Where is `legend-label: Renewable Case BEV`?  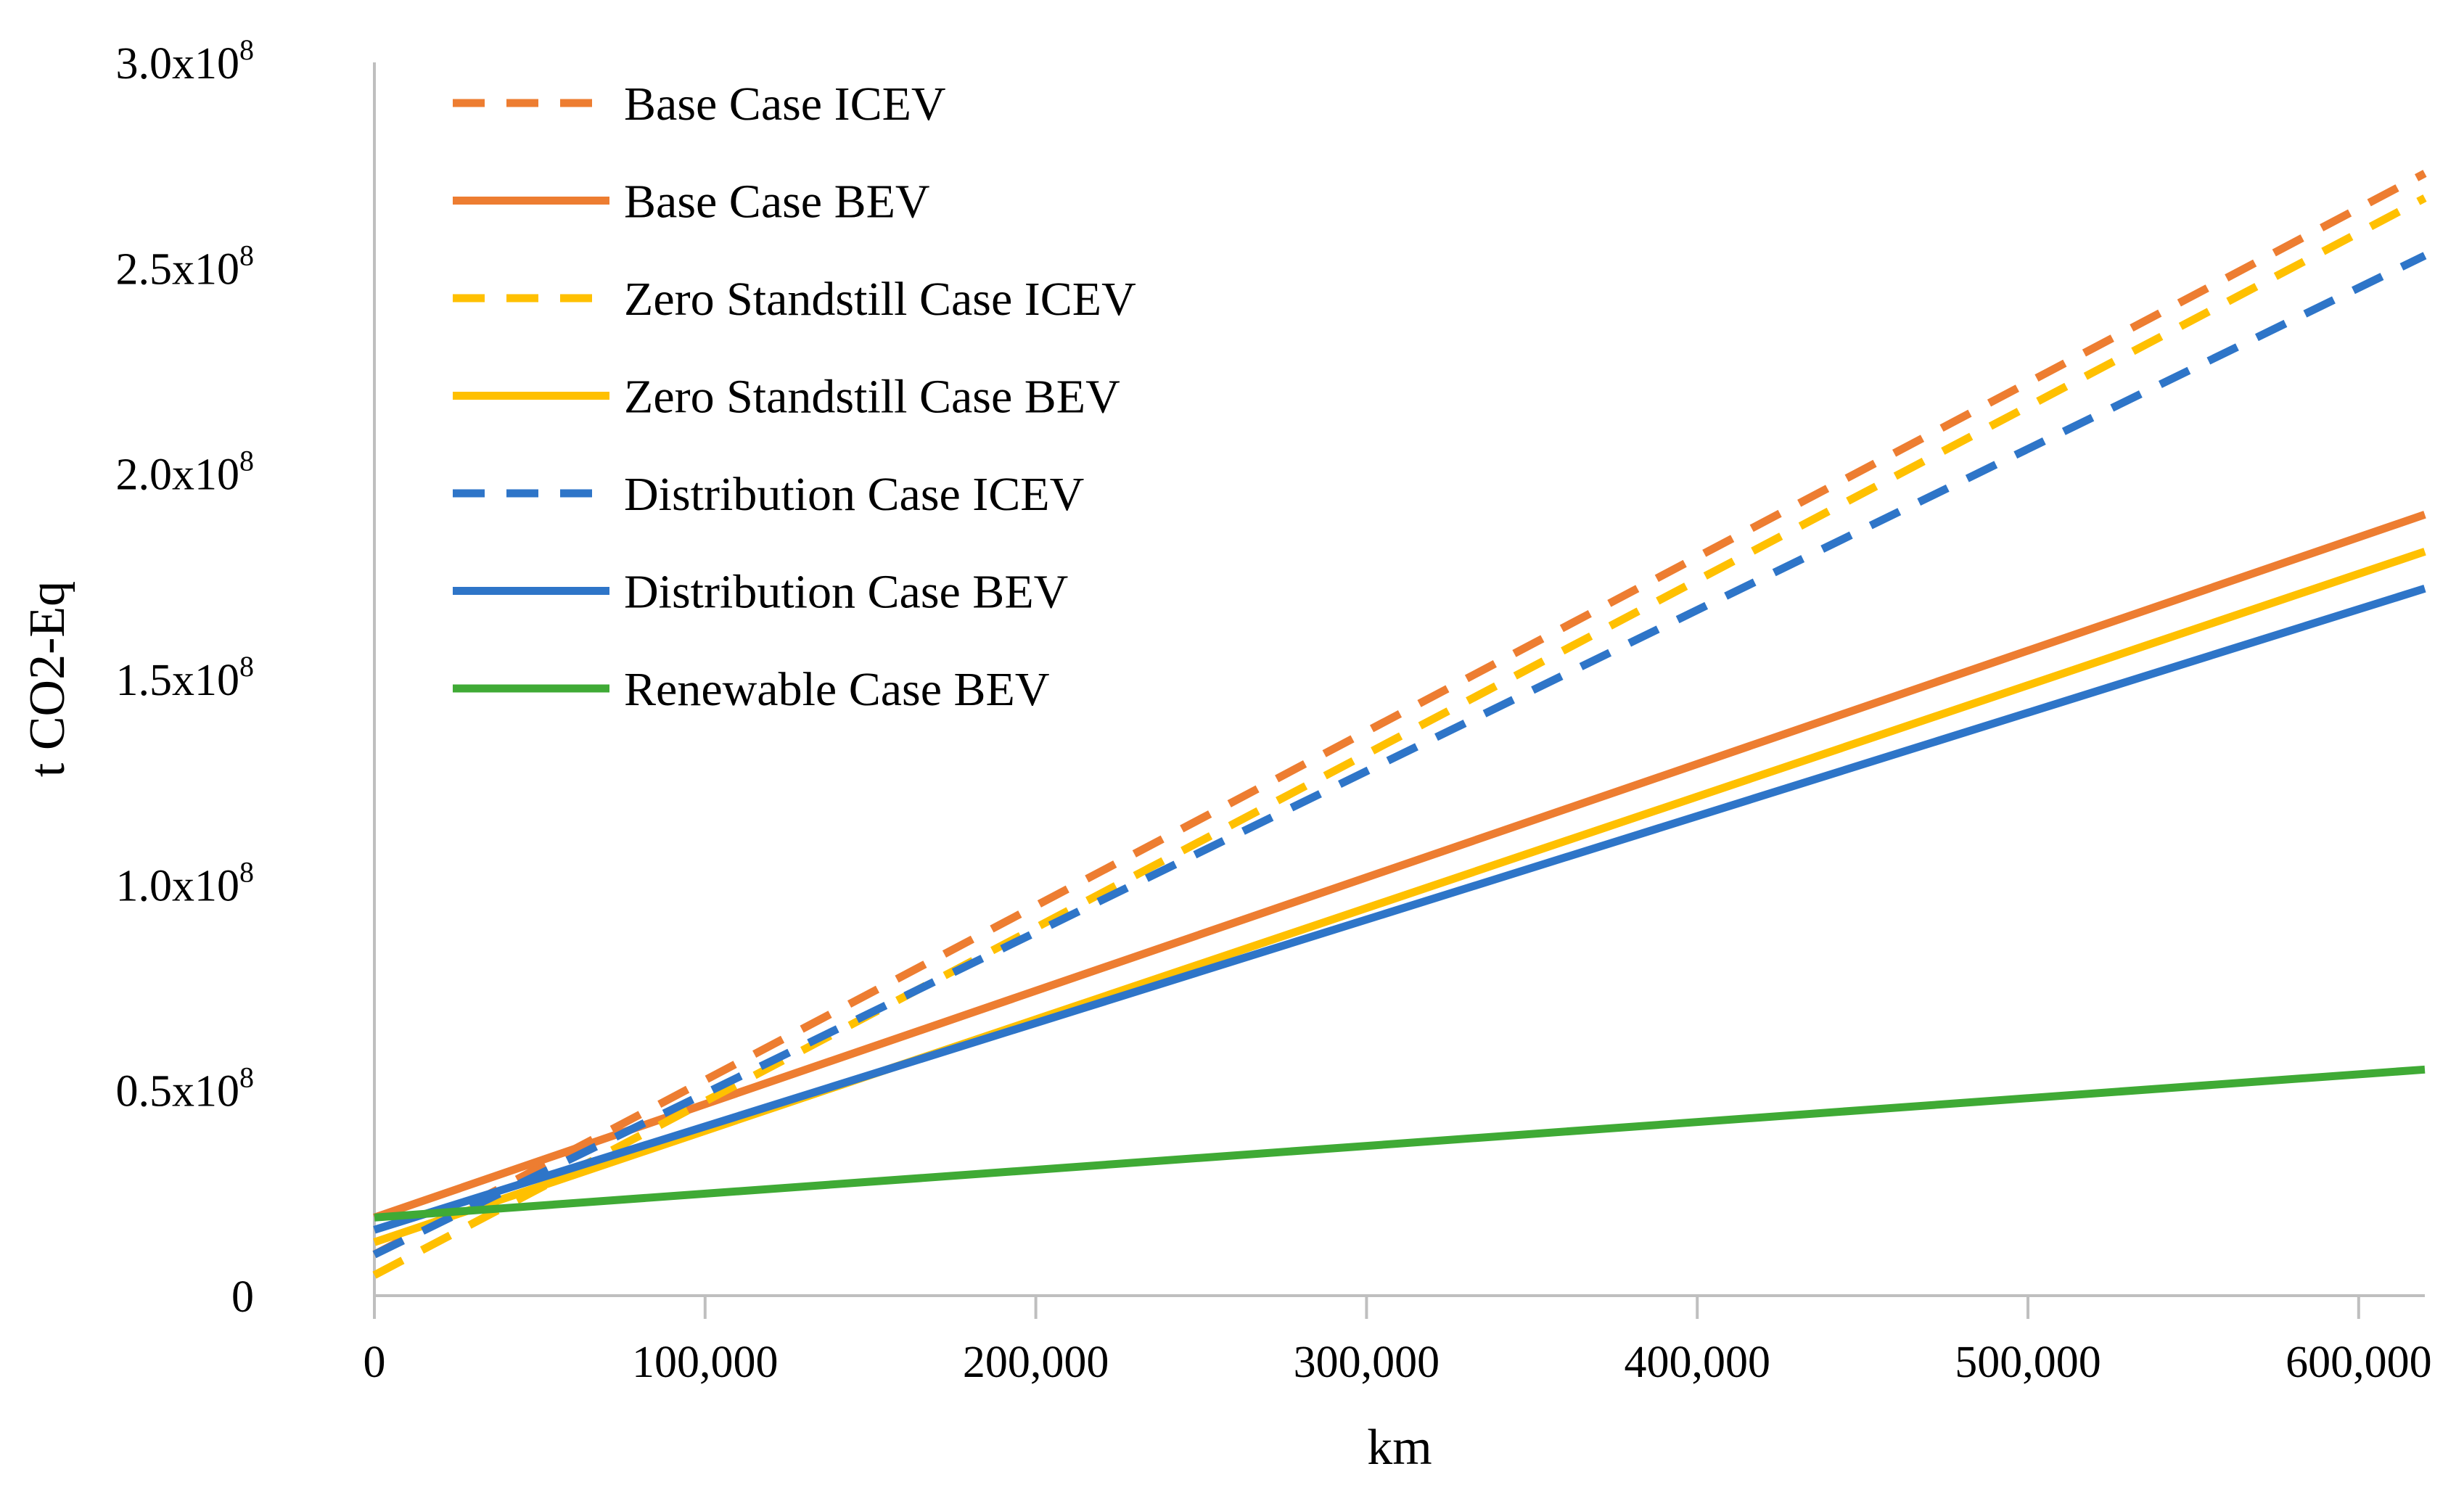 legend-label: Renewable Case BEV is located at coordinates (837, 689).